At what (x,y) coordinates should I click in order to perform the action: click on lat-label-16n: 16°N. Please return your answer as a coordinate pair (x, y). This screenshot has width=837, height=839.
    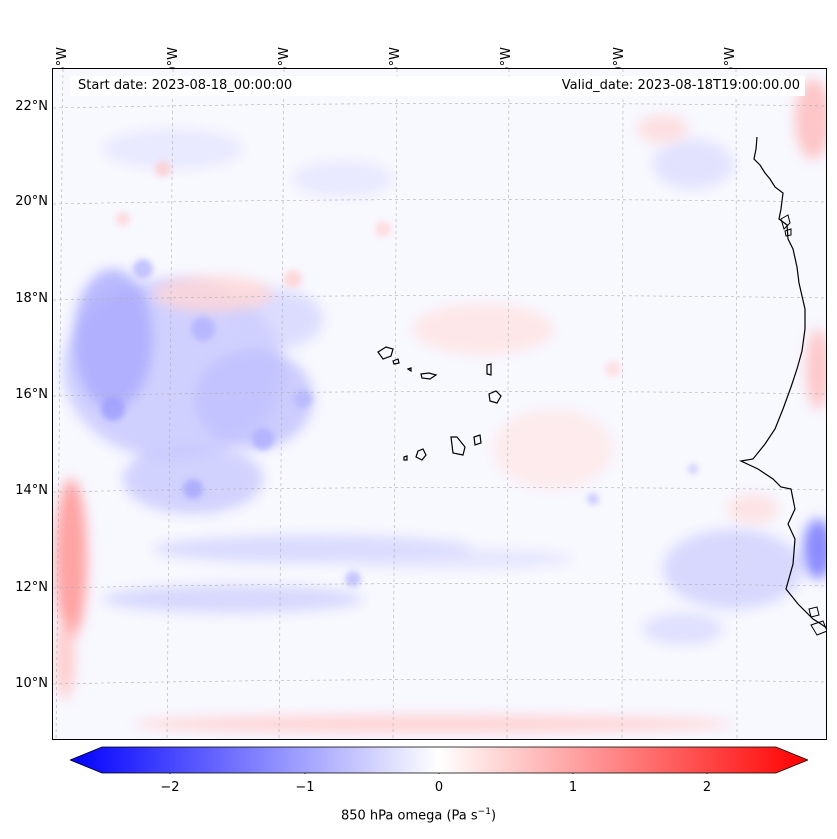
    Looking at the image, I should click on (31, 394).